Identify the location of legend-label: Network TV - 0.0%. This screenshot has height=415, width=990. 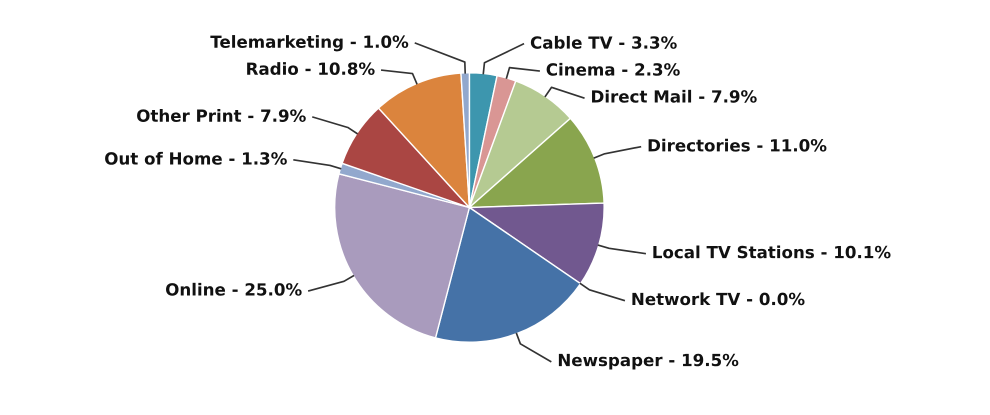
(718, 299).